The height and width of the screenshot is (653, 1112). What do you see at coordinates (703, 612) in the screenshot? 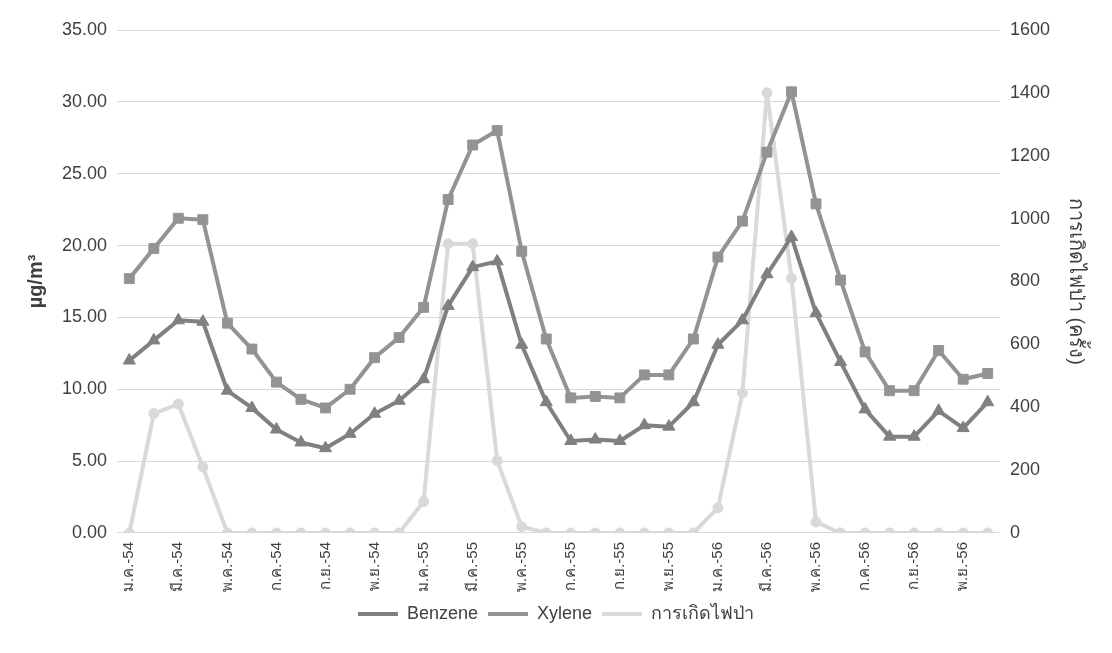
I see `legend-label: การเกิดไฟป่า` at bounding box center [703, 612].